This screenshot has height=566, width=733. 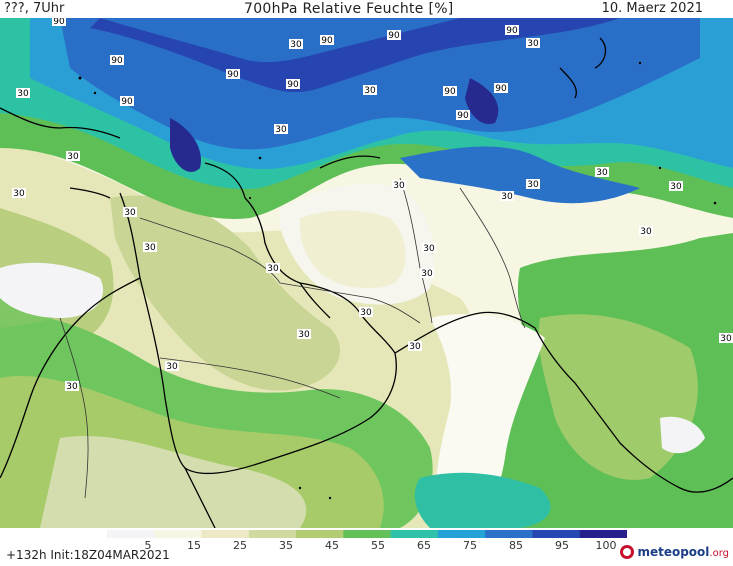 What do you see at coordinates (286, 545) in the screenshot?
I see `legend-tick: 35` at bounding box center [286, 545].